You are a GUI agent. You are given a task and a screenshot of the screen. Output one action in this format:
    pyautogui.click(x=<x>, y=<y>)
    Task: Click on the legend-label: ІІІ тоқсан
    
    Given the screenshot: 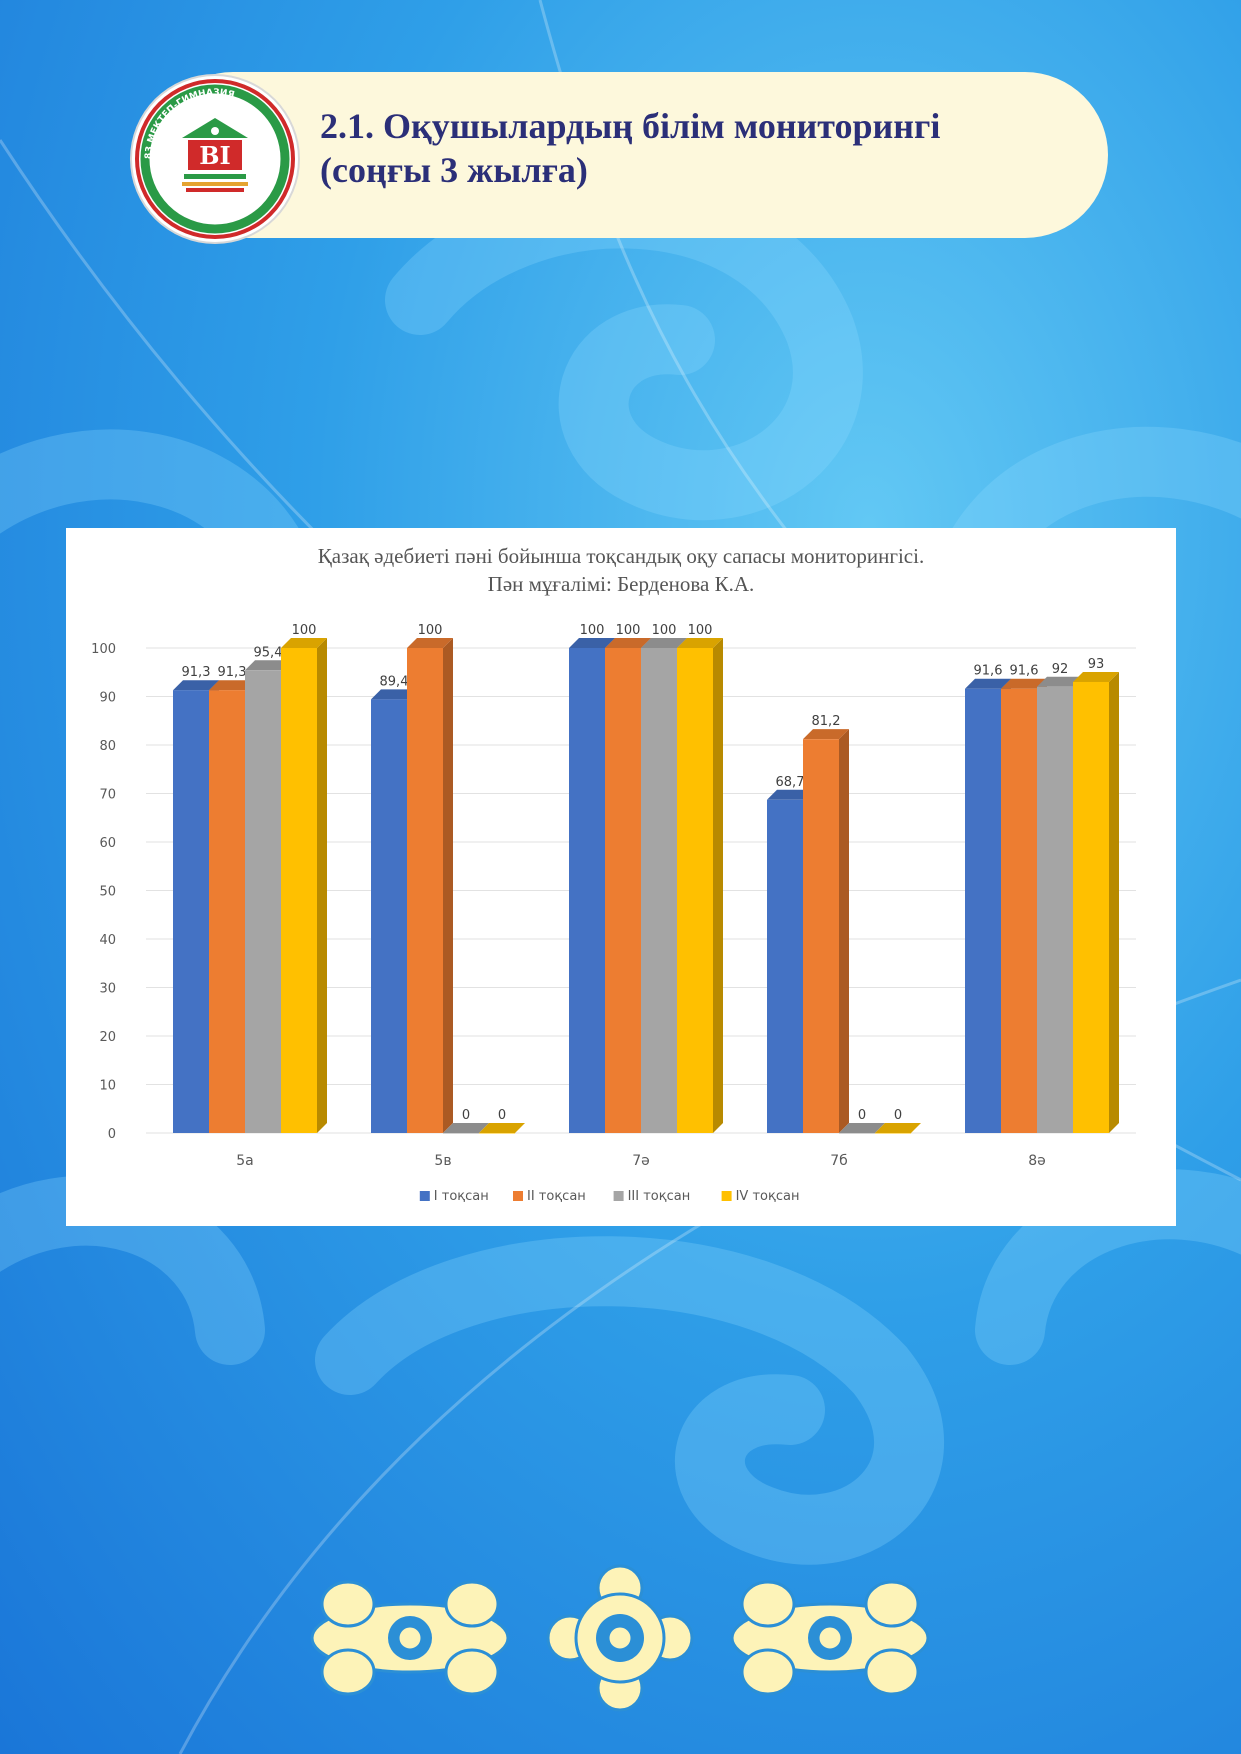 What is the action you would take?
    pyautogui.click(x=659, y=1196)
    